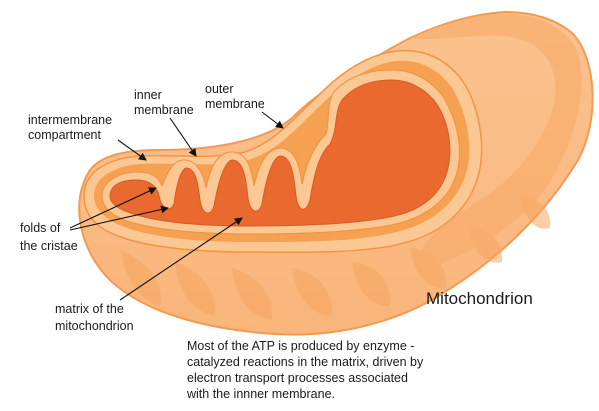  I want to click on label-matrix: matrix of the mitochondrion, so click(94, 317).